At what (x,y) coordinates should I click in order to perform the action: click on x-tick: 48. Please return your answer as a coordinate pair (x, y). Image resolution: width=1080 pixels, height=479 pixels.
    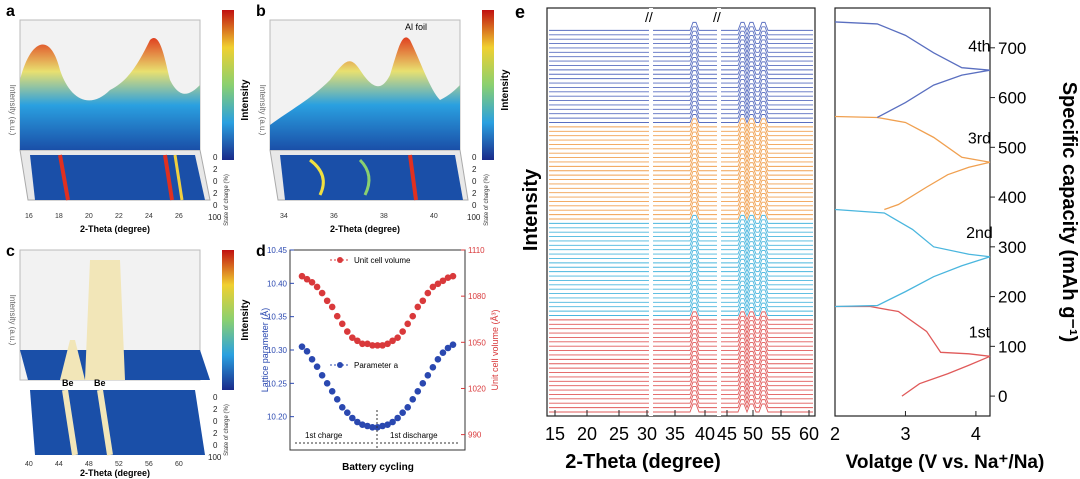
    Looking at the image, I should click on (89, 464).